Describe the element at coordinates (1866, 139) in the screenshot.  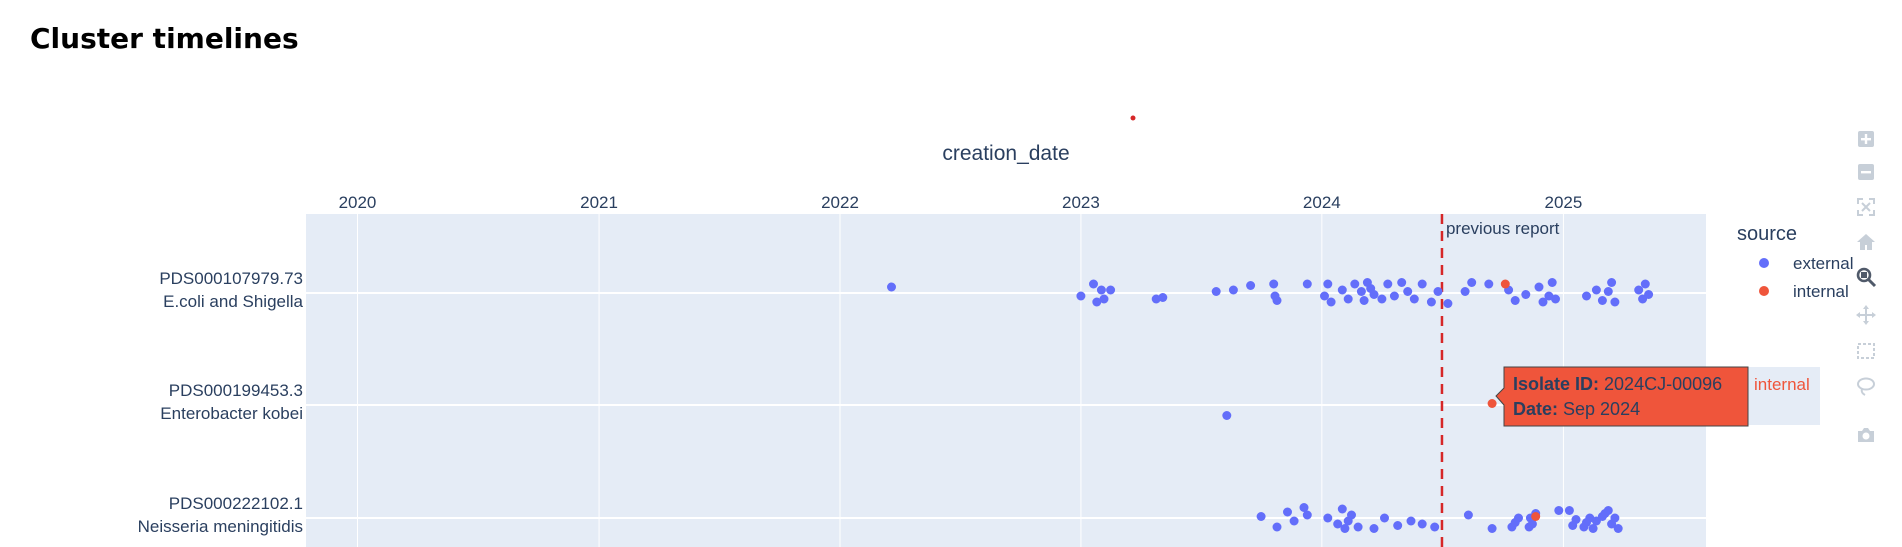
I see `zoom-in-button` at that location.